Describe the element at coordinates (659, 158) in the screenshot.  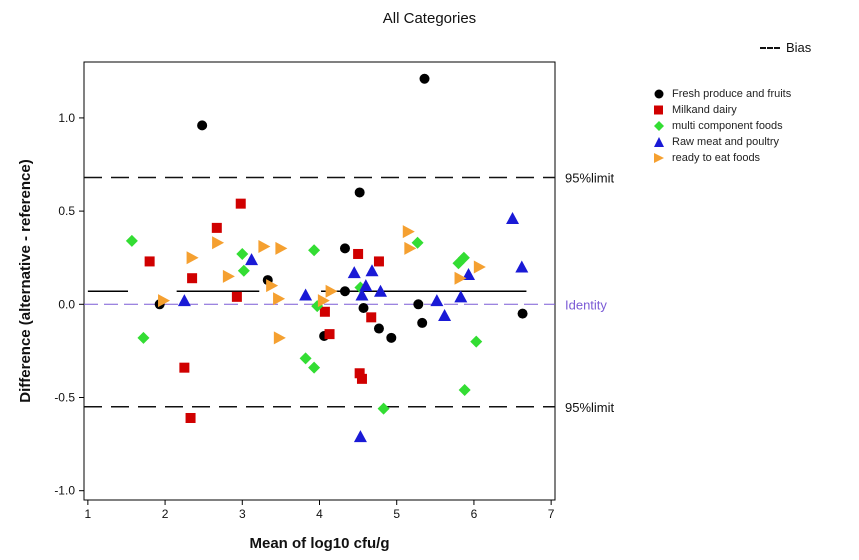
I see `orange-right-triangle-icon` at that location.